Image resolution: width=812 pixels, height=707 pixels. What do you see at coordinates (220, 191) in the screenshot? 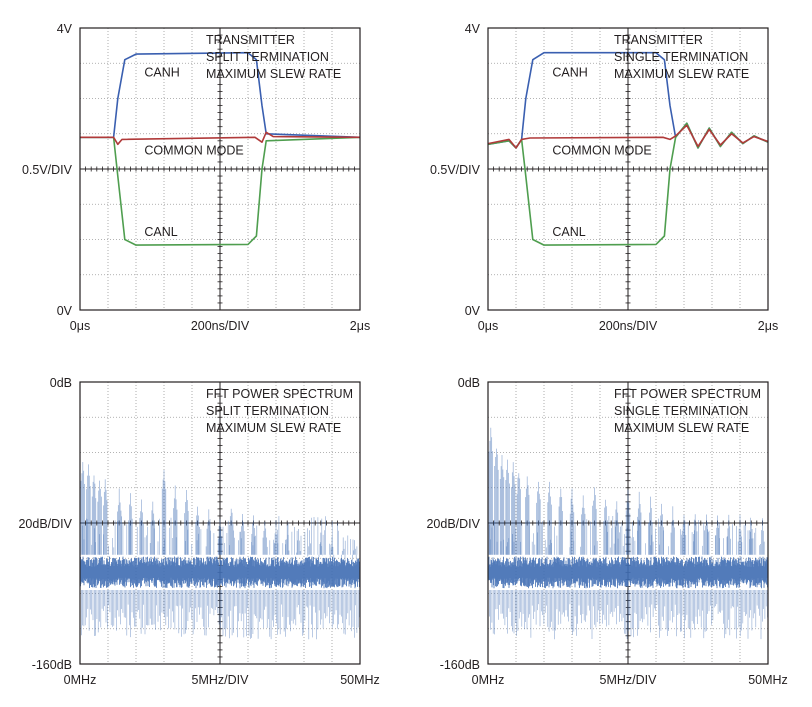
I see `series-canl` at bounding box center [220, 191].